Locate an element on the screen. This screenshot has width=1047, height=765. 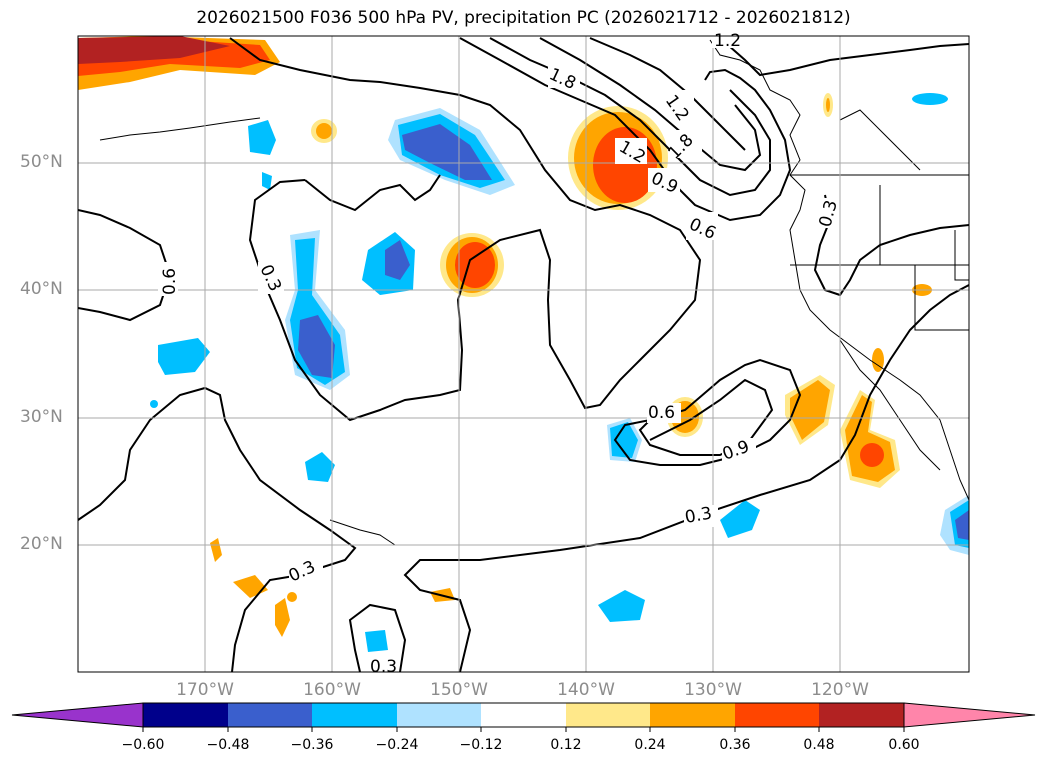
colorbar is located at coordinates (523, 717).